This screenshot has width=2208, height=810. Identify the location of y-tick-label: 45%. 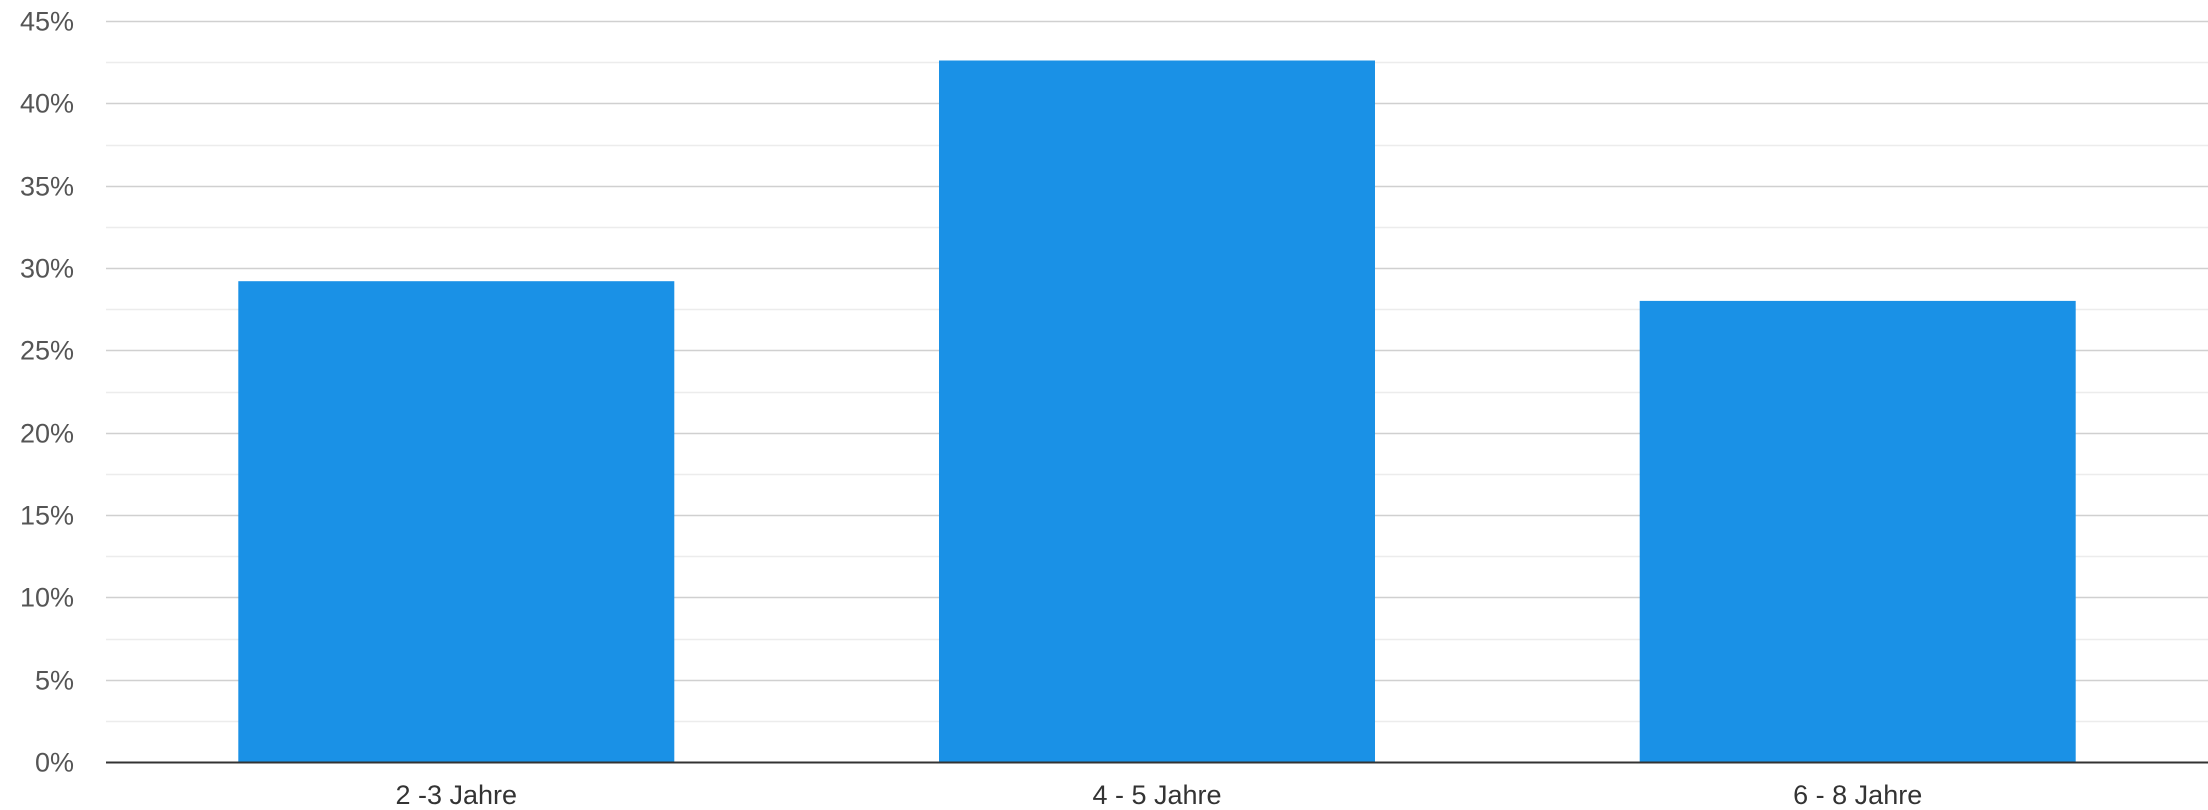
(47, 22).